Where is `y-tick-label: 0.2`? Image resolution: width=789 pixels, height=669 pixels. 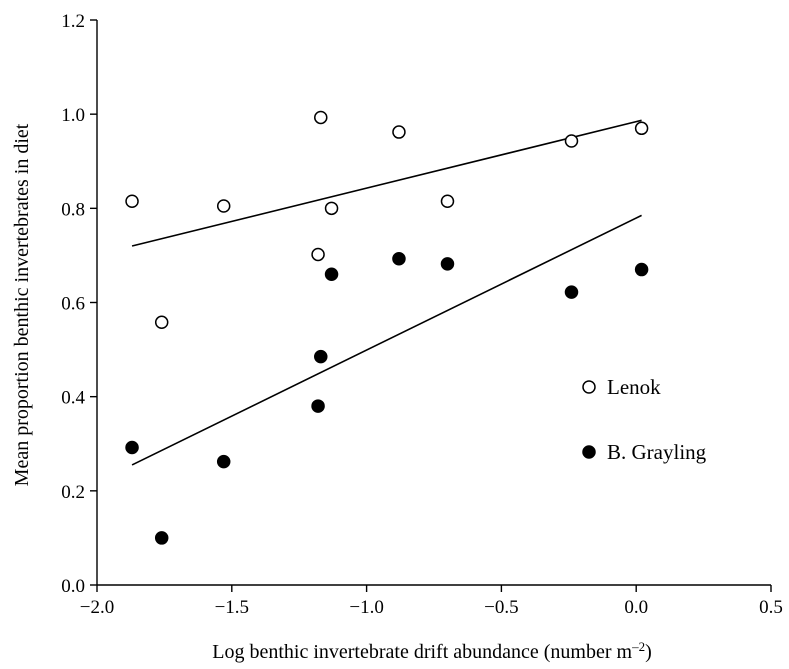 y-tick-label: 0.2 is located at coordinates (73, 492).